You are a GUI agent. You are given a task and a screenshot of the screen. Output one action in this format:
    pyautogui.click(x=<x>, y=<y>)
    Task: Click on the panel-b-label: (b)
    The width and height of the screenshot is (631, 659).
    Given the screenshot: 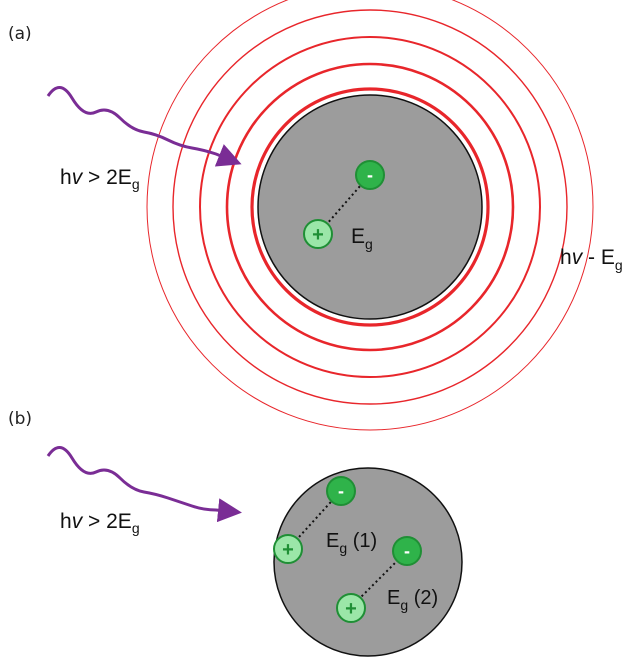 What is the action you would take?
    pyautogui.click(x=20, y=419)
    